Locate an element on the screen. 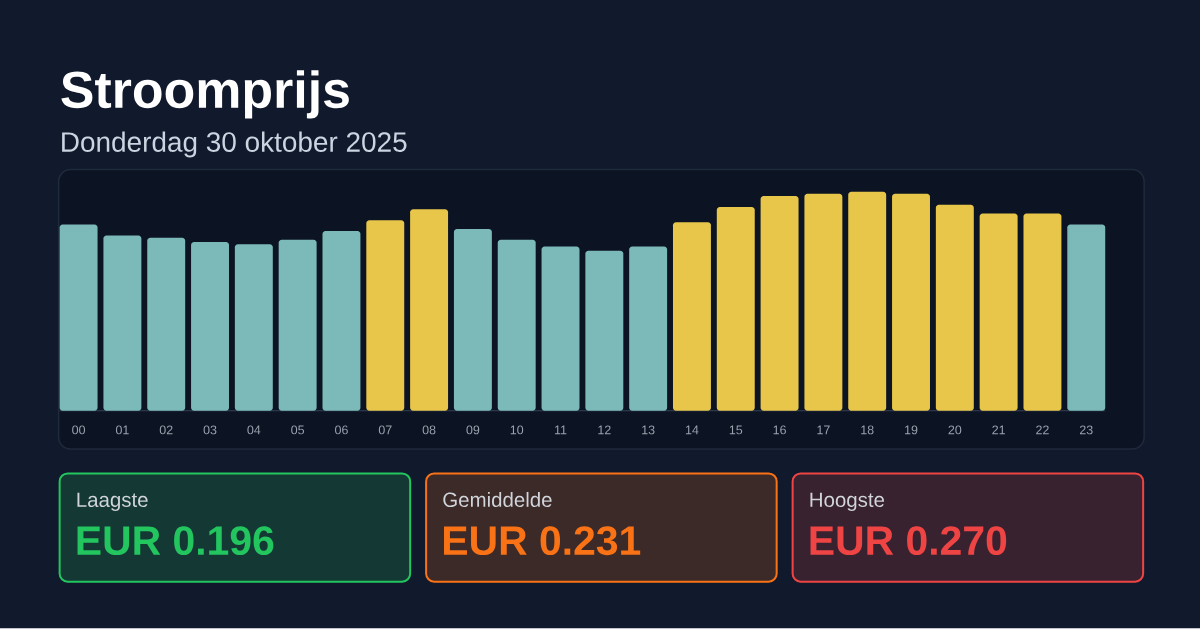  x-tick-label: 15 is located at coordinates (736, 430).